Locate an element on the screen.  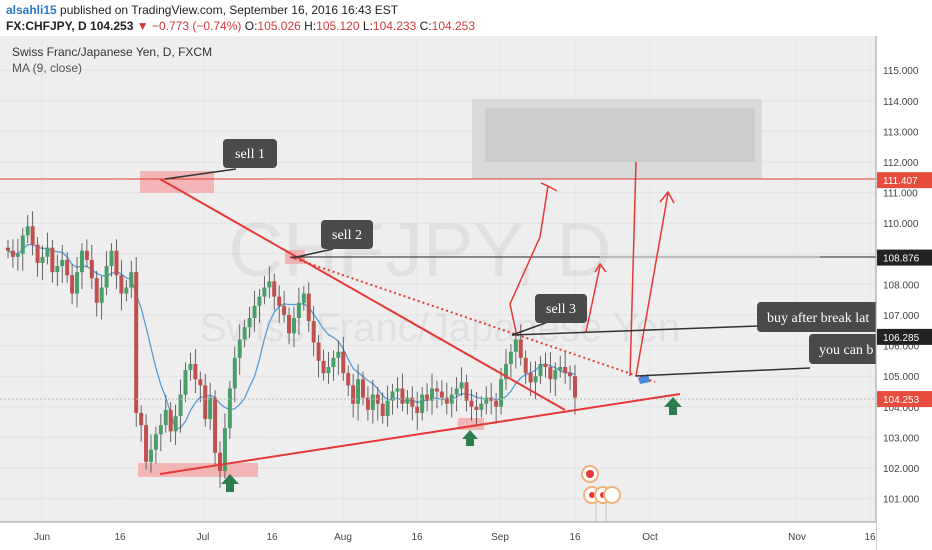
up-arrow-icon is located at coordinates (470, 438).